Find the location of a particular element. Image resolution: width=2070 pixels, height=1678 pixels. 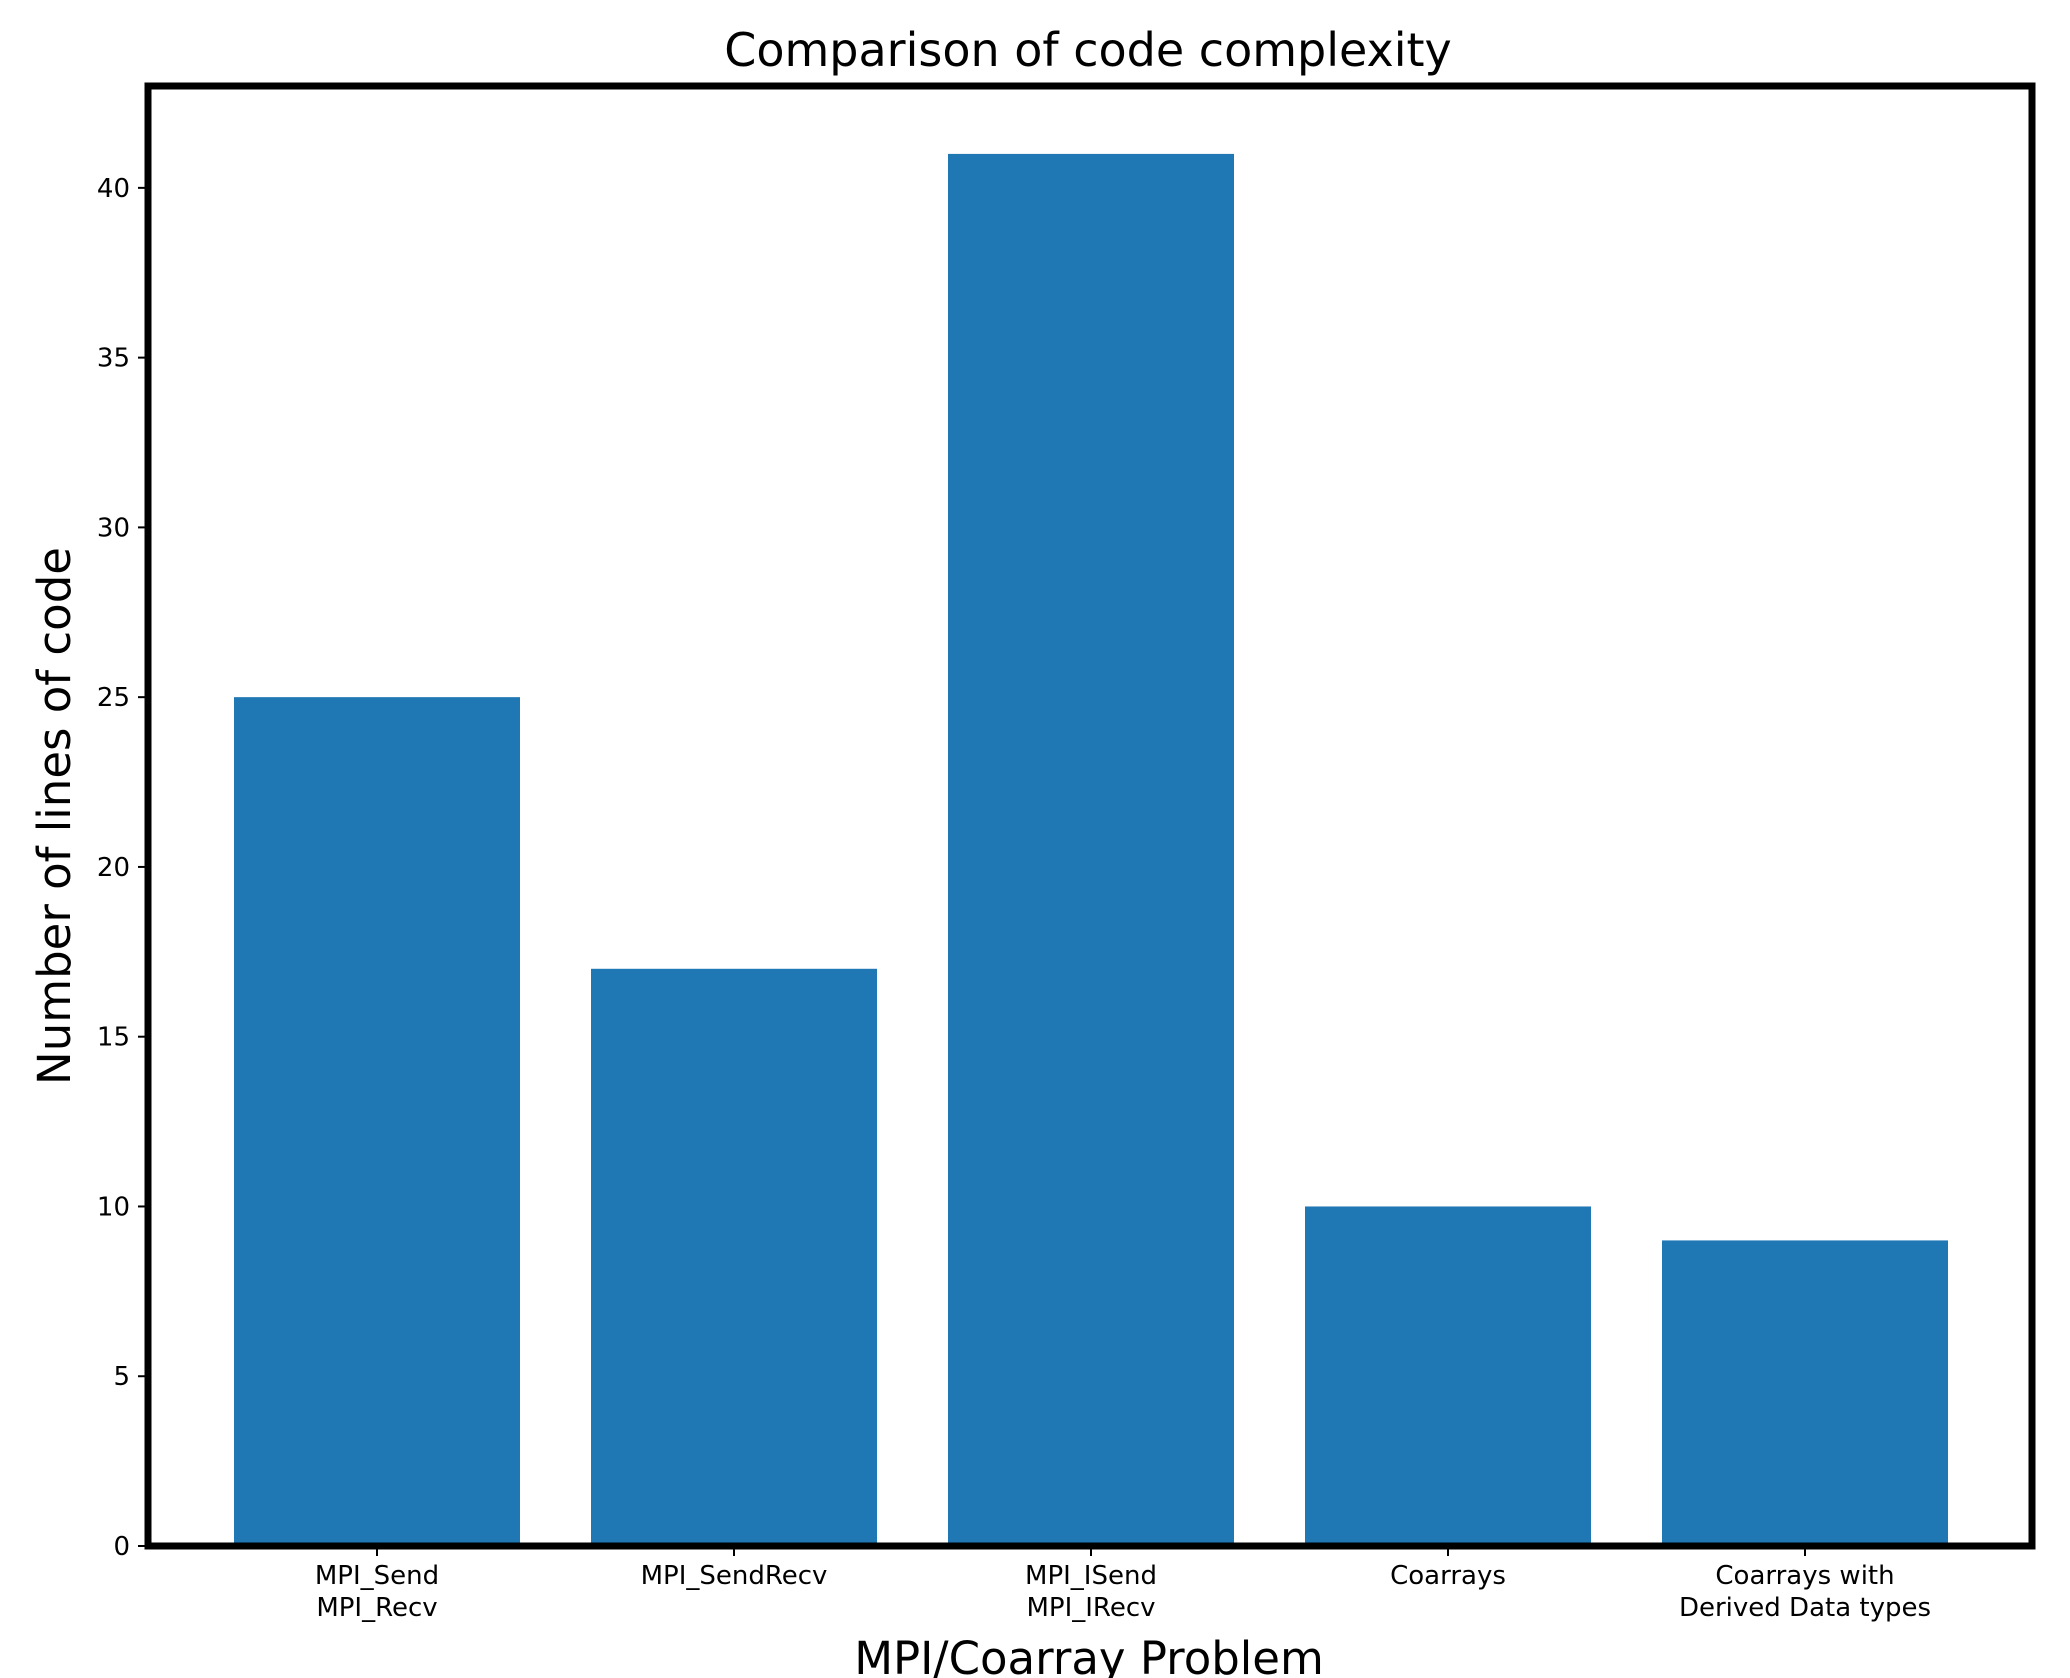

x-axis-label: MPI/Coarray Problem is located at coordinates (1089, 1655).